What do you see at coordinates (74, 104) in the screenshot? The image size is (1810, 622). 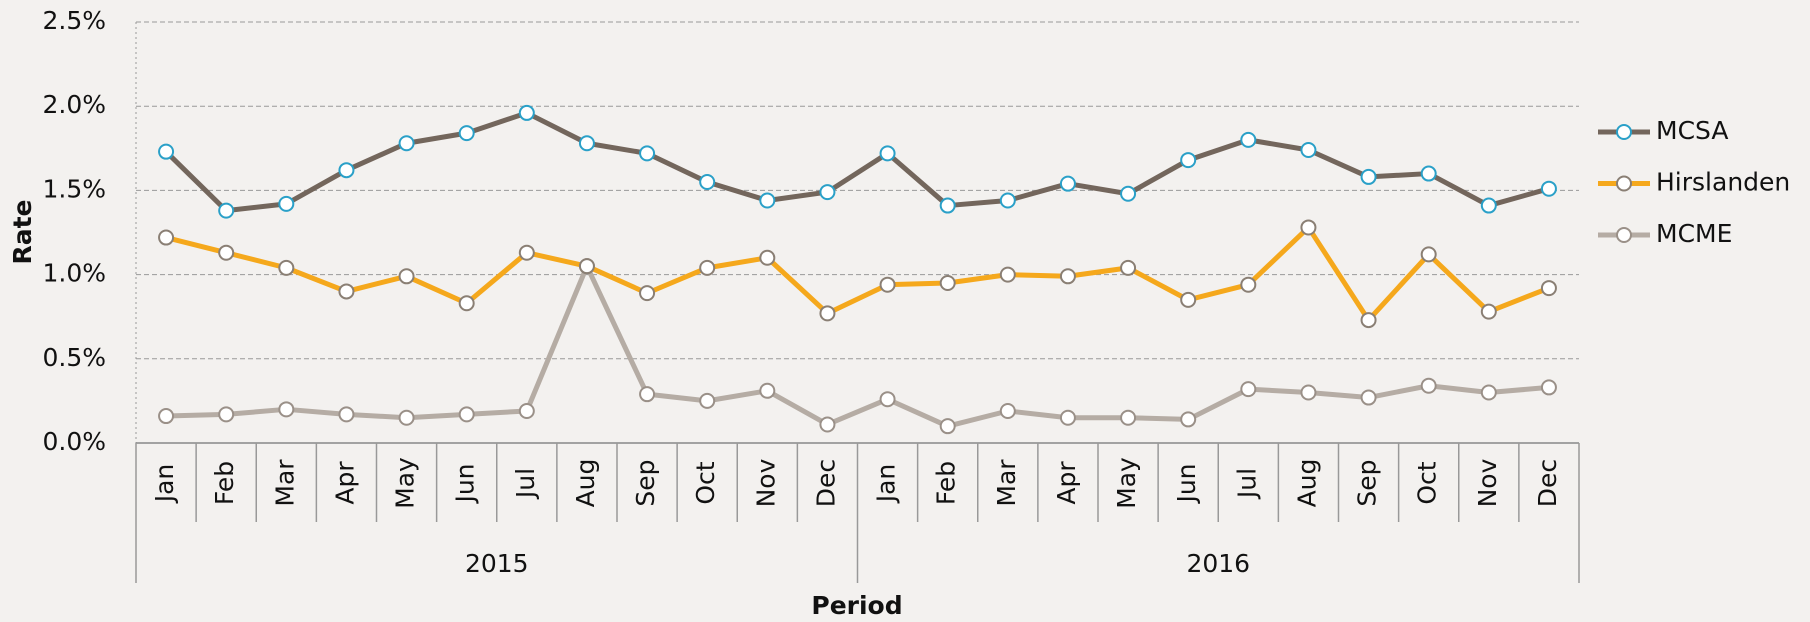 I see `y-tick-label: 2.0%` at bounding box center [74, 104].